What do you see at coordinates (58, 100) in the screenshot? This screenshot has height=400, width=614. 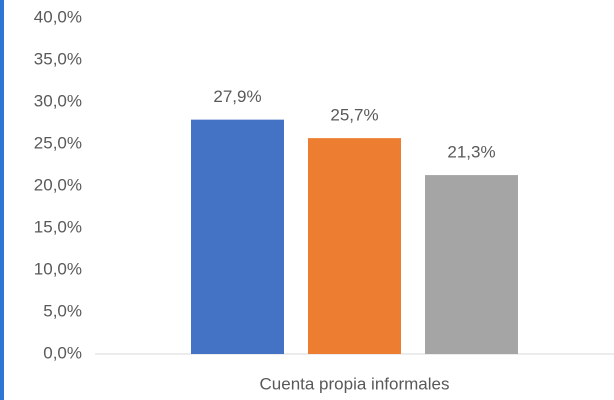 I see `y-tick-label: 30,0%` at bounding box center [58, 100].